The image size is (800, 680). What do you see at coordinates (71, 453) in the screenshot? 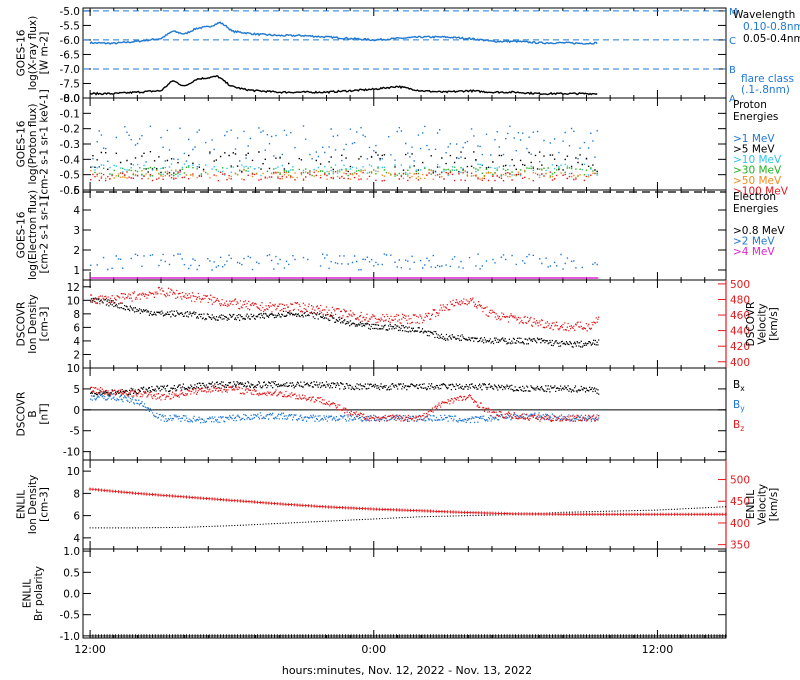
I see `y-tick-label: -10` at bounding box center [71, 453].